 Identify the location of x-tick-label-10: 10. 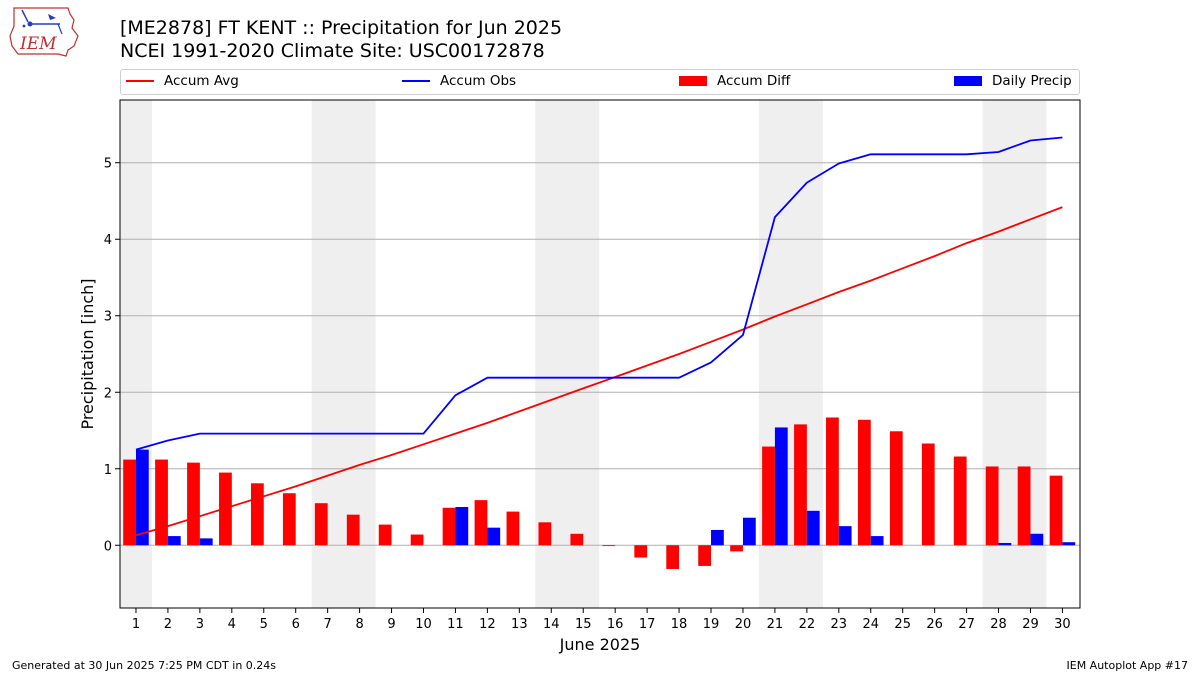
(423, 624).